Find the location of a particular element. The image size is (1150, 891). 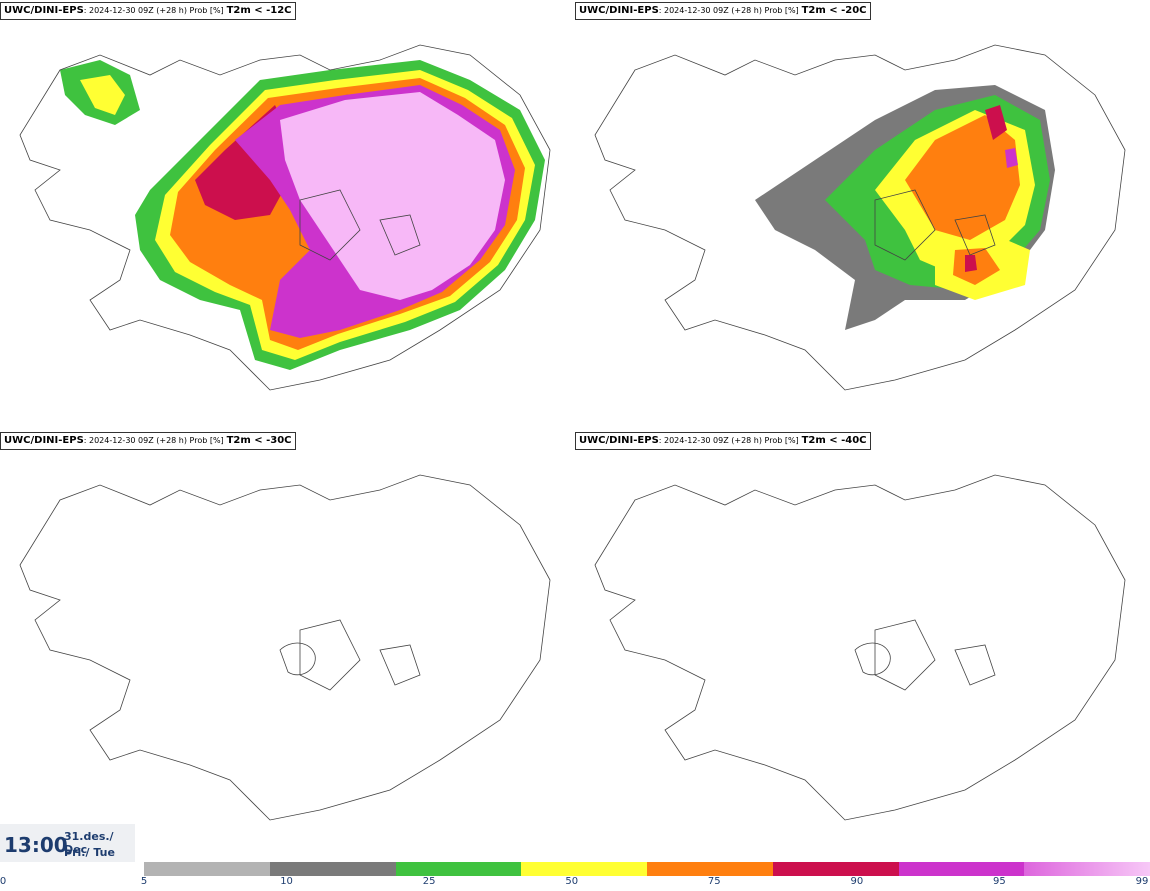

threshold-label: T2m < -40C is located at coordinates (834, 440).